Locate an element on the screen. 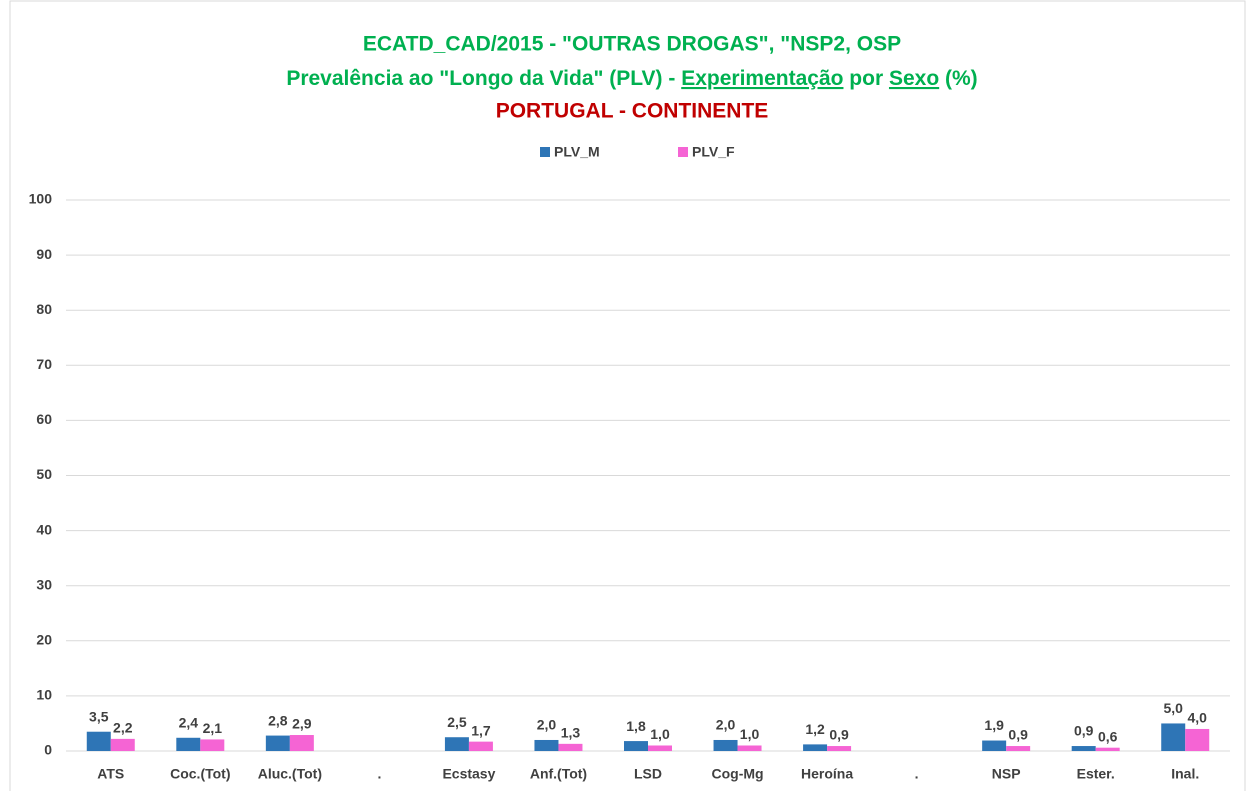 The image size is (1246, 791). y-tick-label: 10 is located at coordinates (44, 695).